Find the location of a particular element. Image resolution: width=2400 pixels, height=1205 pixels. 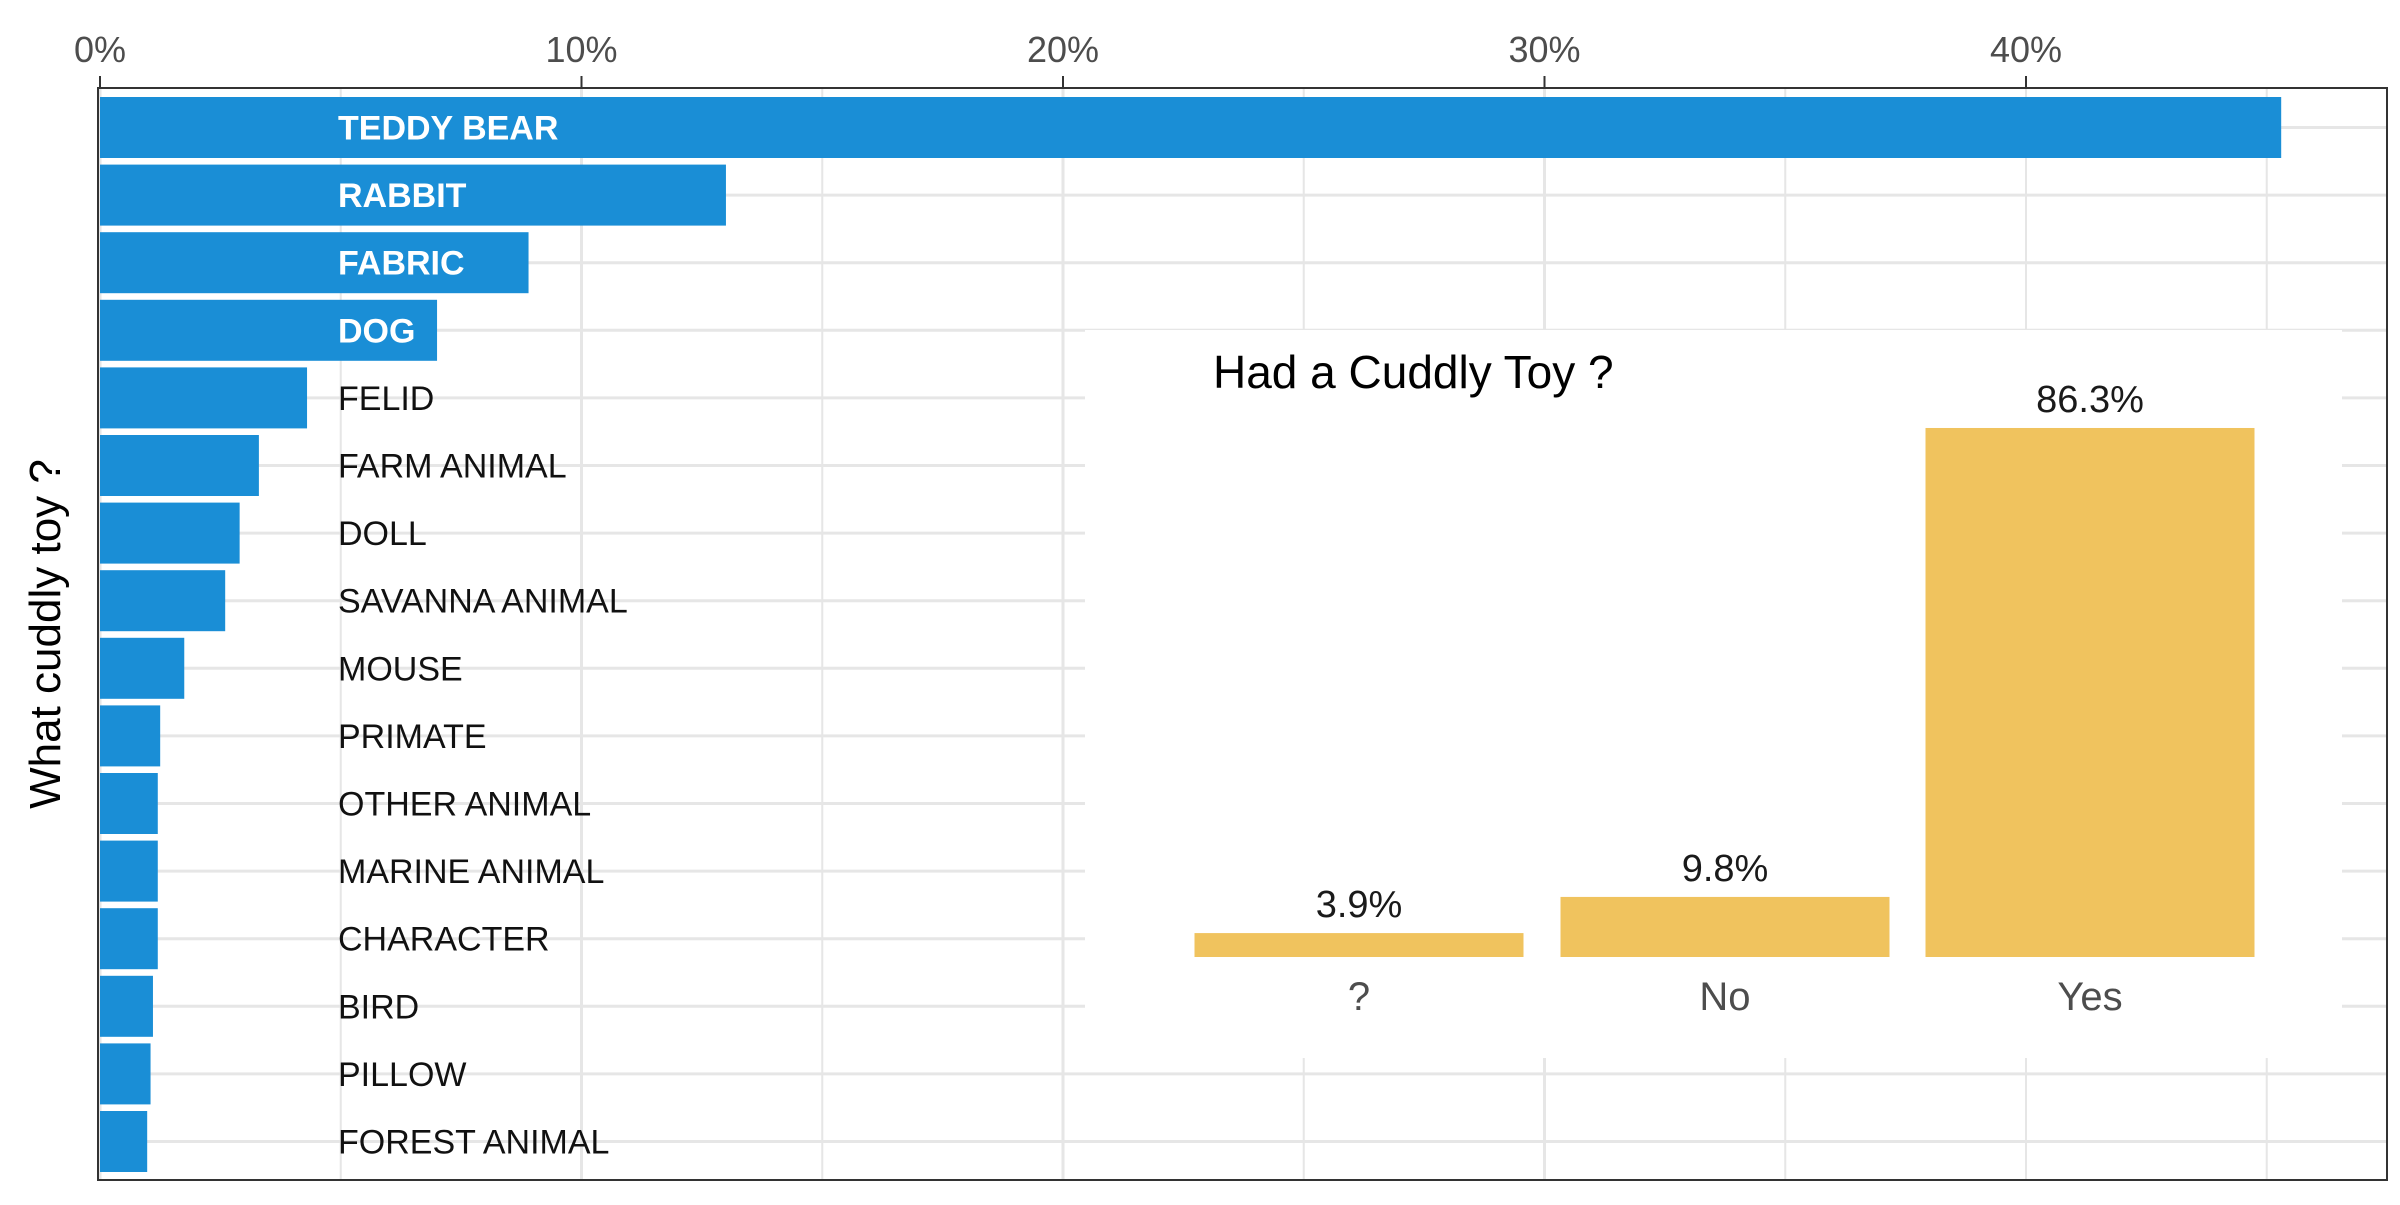

bar-farm-animal is located at coordinates (179, 465).